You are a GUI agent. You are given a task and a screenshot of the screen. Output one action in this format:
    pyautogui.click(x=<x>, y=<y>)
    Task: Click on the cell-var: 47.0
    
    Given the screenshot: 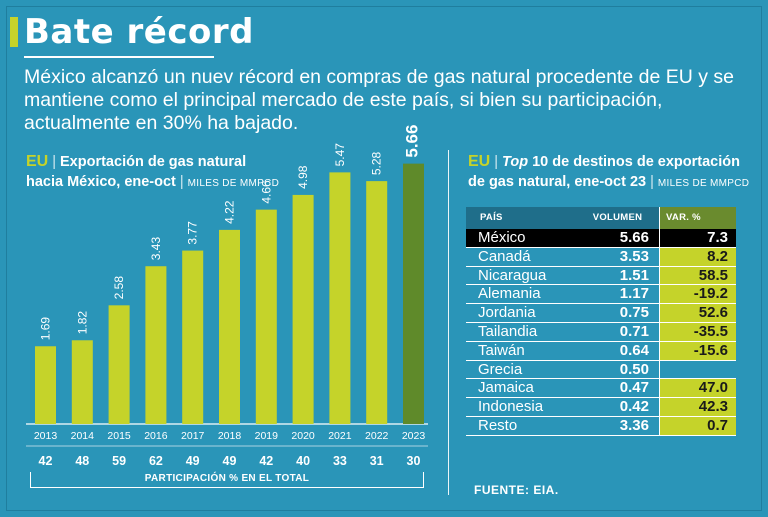 What is the action you would take?
    pyautogui.click(x=698, y=388)
    